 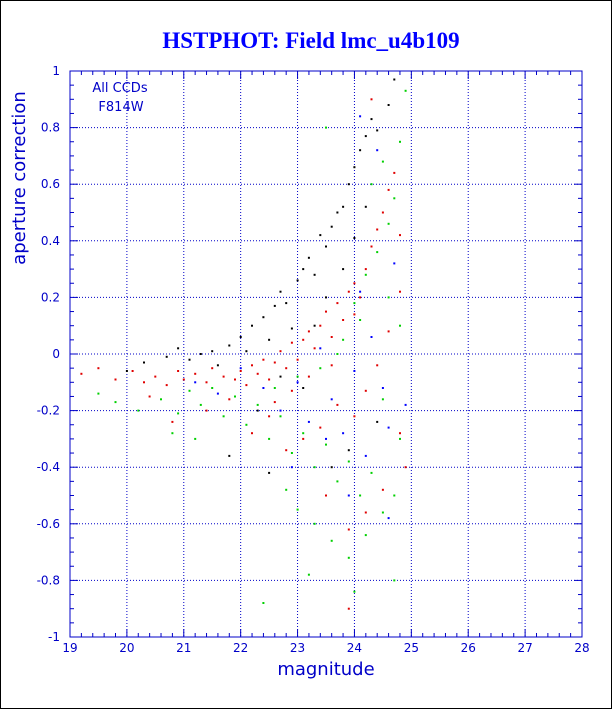 What do you see at coordinates (48, 467) in the screenshot?
I see `y-tick-label: -0.4` at bounding box center [48, 467].